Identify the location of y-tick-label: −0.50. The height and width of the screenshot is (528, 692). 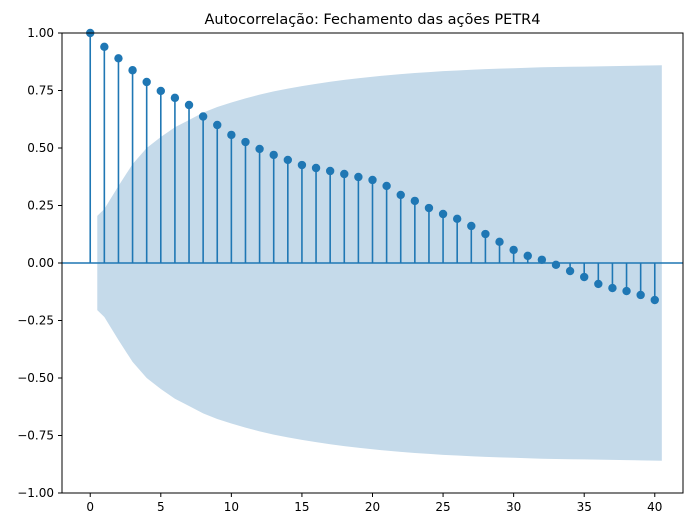
(35, 378).